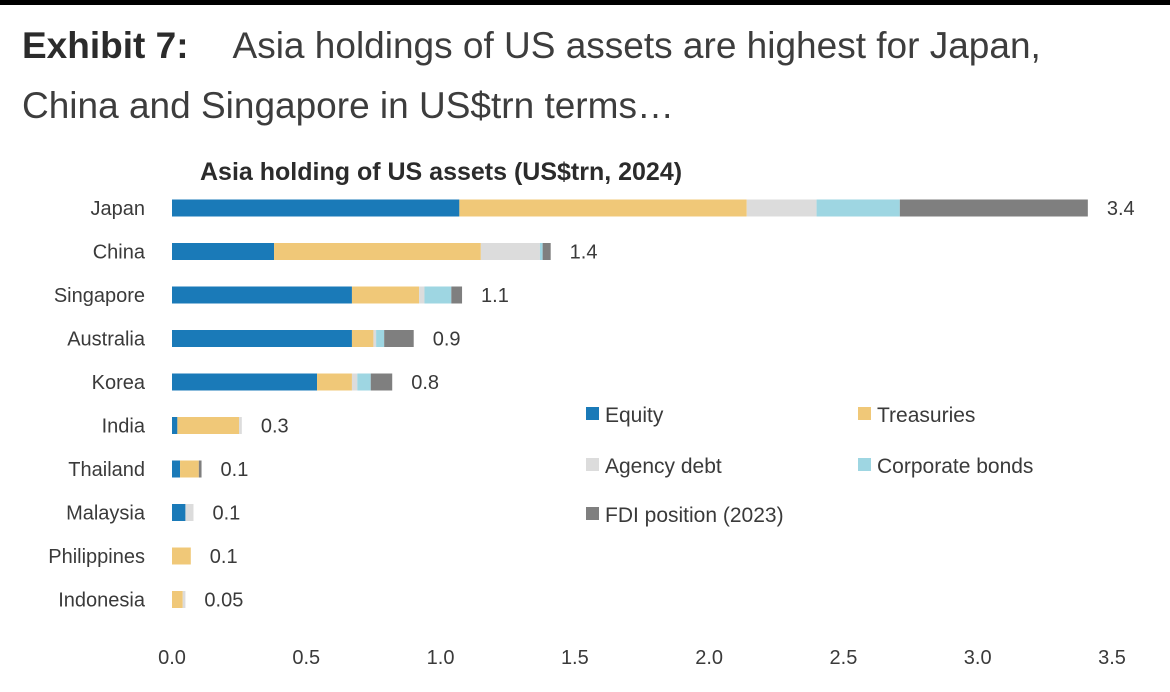 This screenshot has width=1170, height=692. Describe the element at coordinates (223, 601) in the screenshot. I see `total-label-indonesia: 0.05` at that location.